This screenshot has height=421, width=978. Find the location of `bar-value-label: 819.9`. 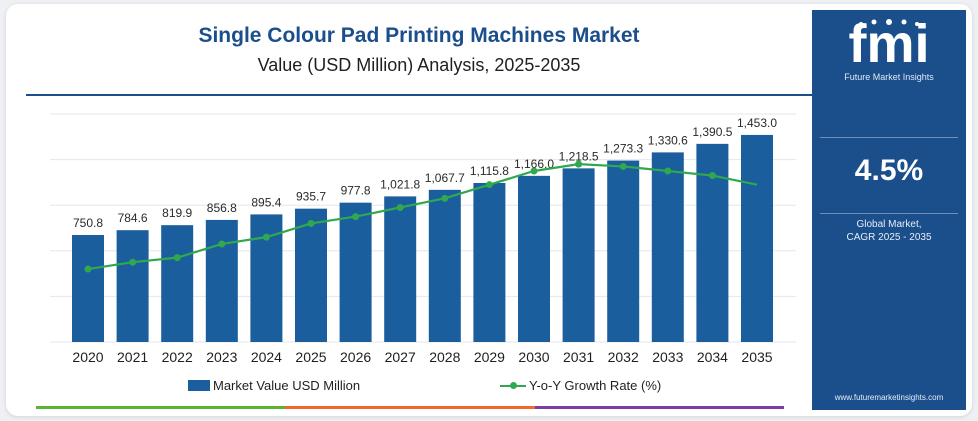

bar-value-label: 819.9 is located at coordinates (177, 213).